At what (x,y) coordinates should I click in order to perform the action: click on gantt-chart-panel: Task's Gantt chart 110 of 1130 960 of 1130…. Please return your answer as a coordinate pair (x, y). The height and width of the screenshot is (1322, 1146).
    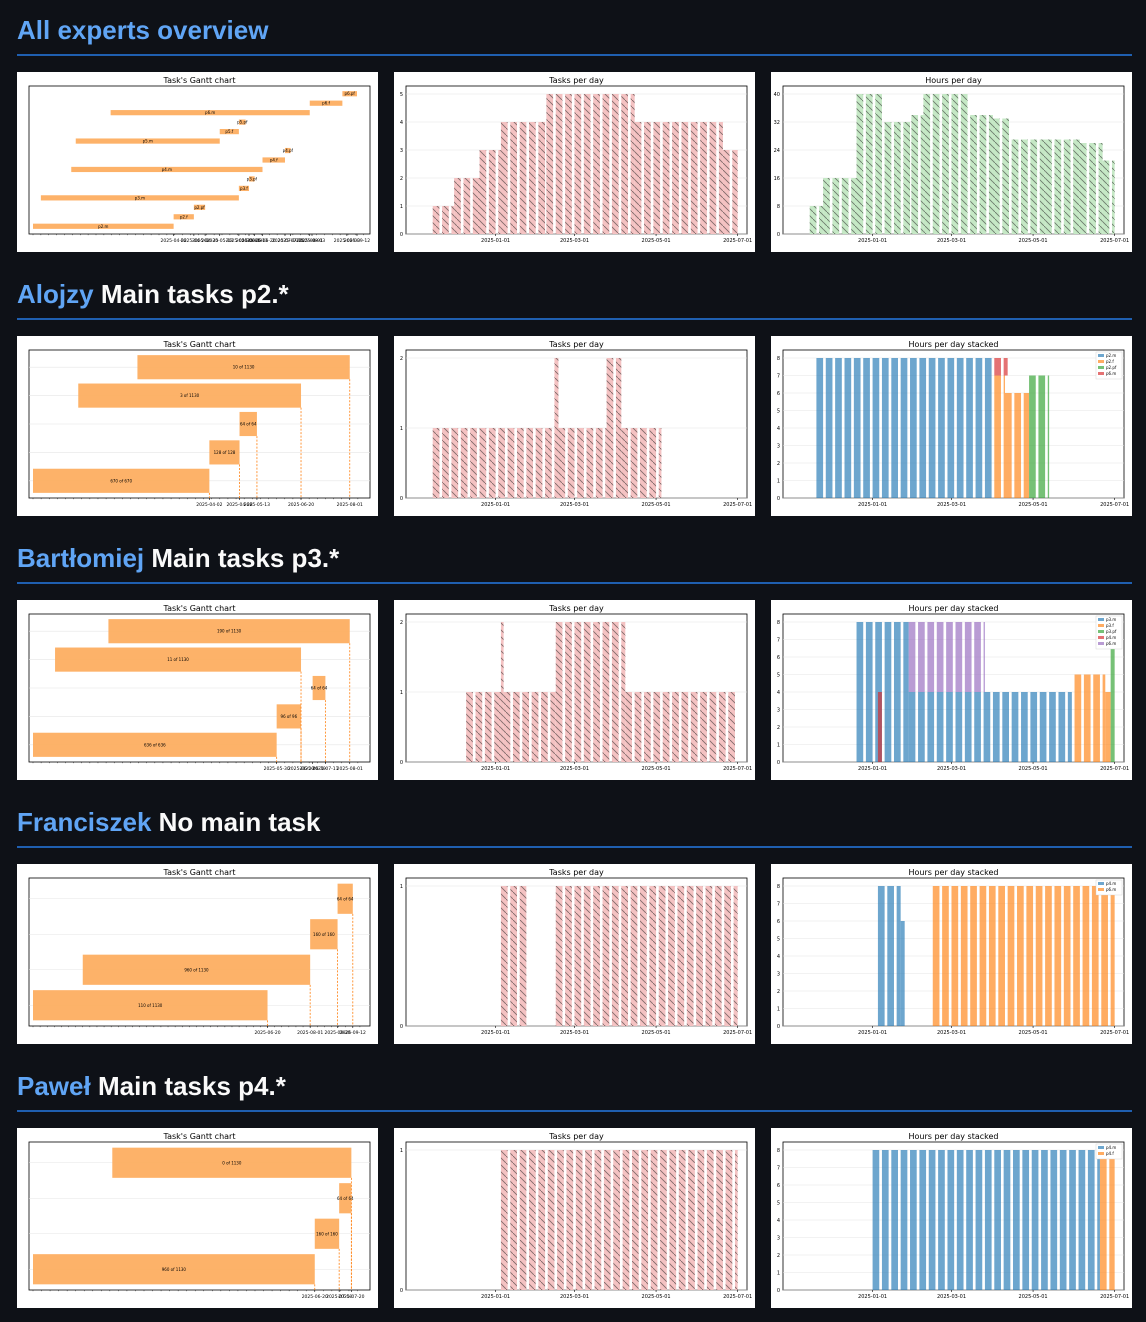
    Looking at the image, I should click on (197, 954).